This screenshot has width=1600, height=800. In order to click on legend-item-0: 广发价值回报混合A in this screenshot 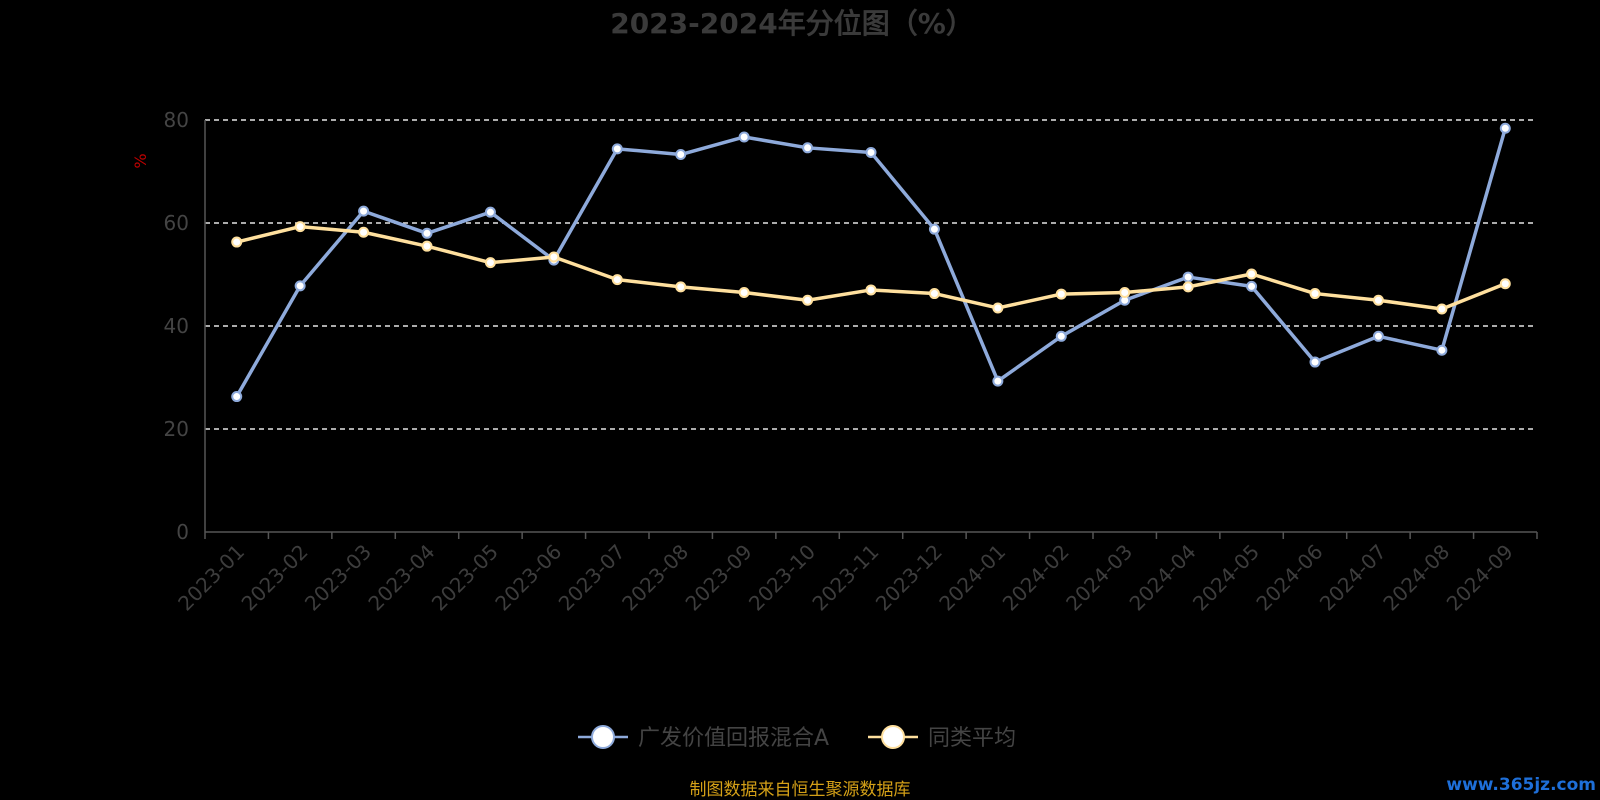, I will do `click(703, 738)`.